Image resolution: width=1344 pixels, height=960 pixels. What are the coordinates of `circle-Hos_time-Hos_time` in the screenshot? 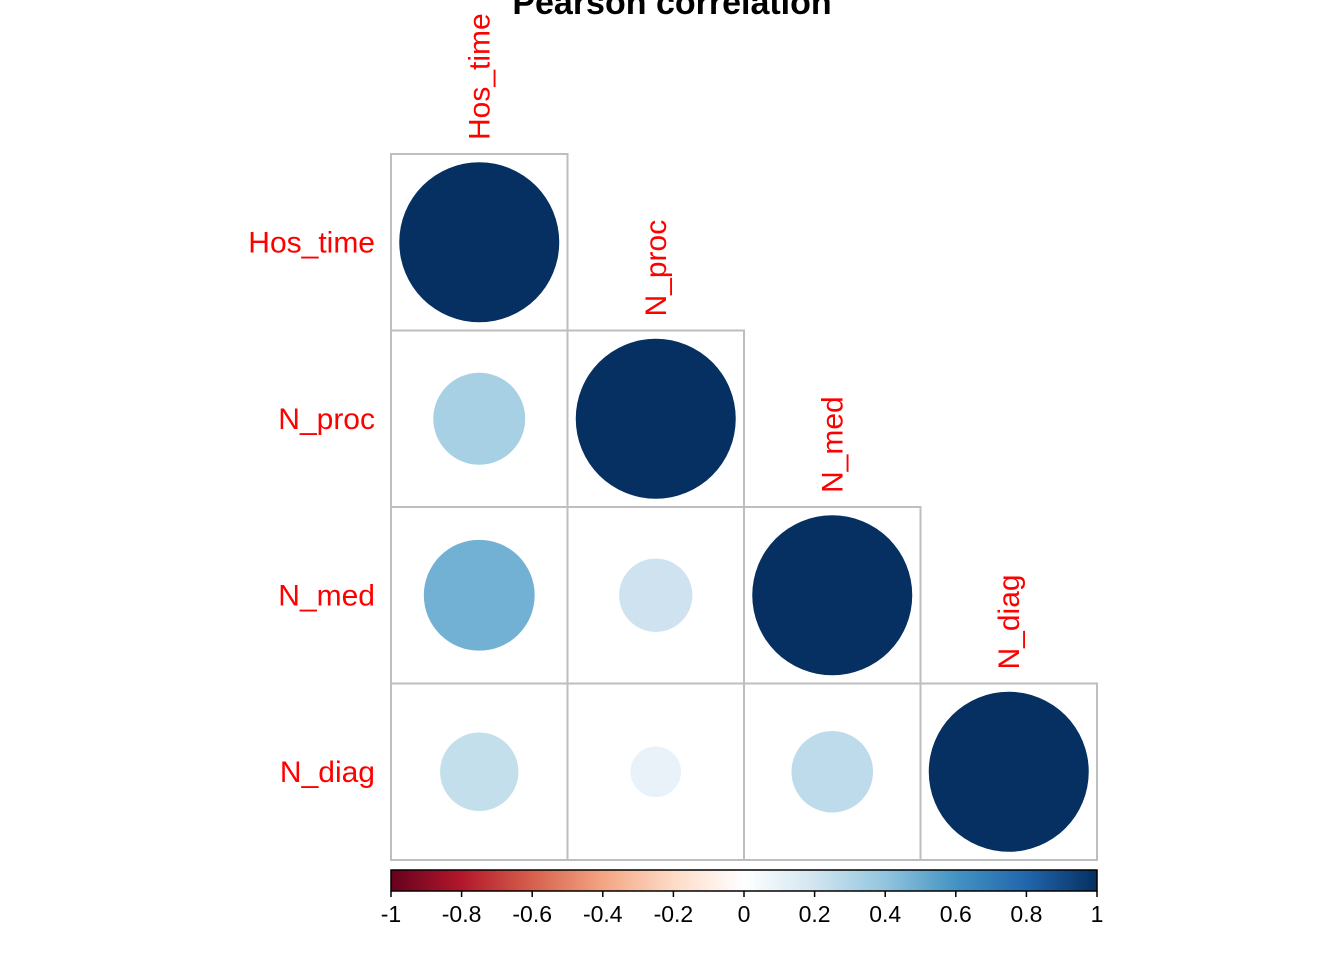 It's located at (479, 242).